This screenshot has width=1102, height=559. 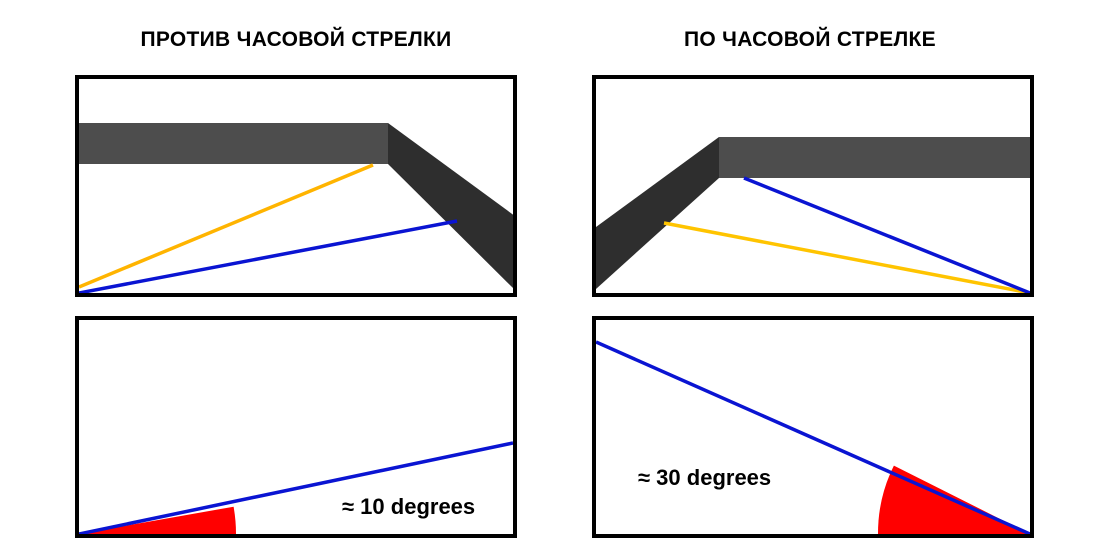 I want to click on counterclockwise-view-drawing, so click(x=296, y=208).